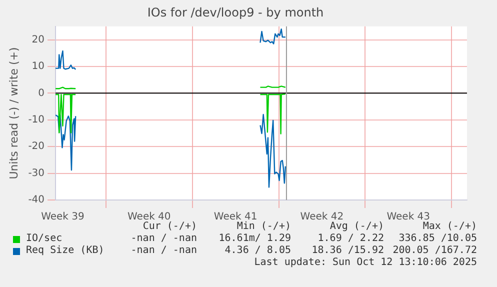 The height and width of the screenshot is (287, 497). Describe the element at coordinates (322, 217) in the screenshot. I see `x-tick-label: Week 42` at that location.